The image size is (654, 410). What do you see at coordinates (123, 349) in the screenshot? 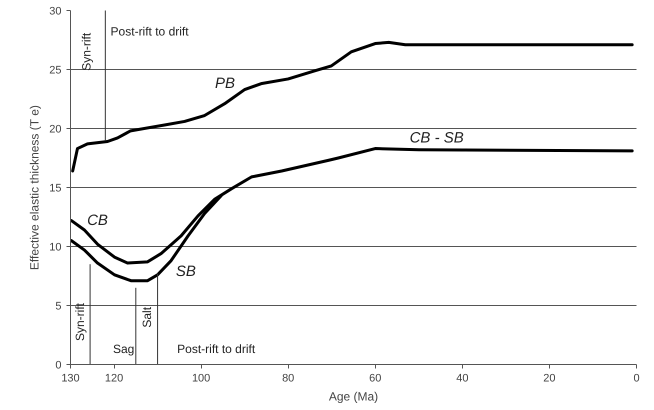
I see `annotation: Sag` at bounding box center [123, 349].